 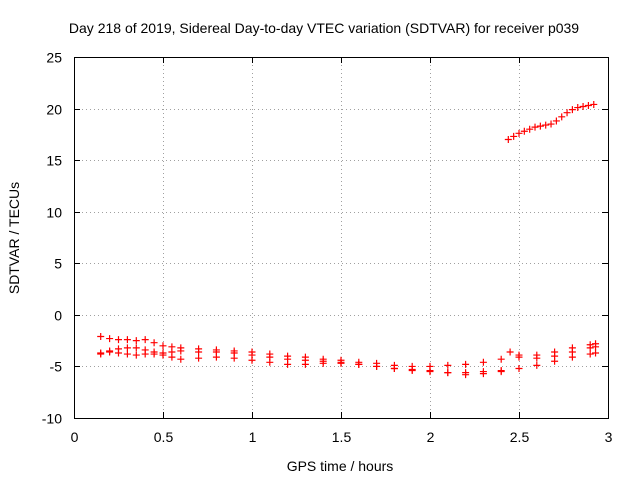 What do you see at coordinates (431, 437) in the screenshot?
I see `x-tick-label: 2` at bounding box center [431, 437].